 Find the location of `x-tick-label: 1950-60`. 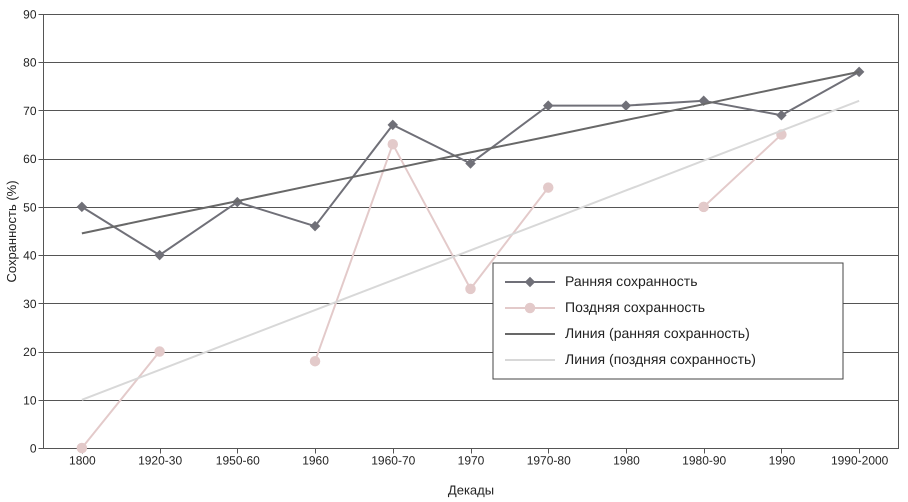

x-tick-label: 1950-60 is located at coordinates (238, 461).